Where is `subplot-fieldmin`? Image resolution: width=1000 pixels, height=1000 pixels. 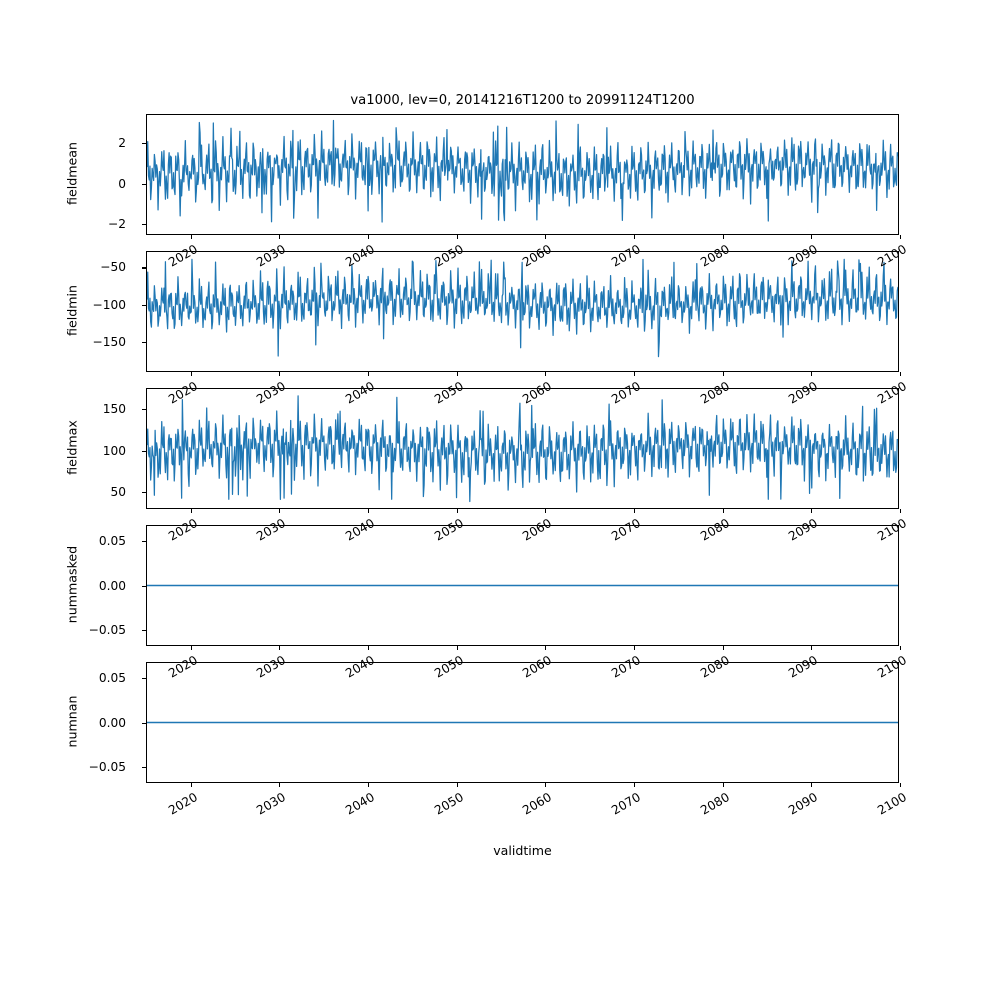
subplot-fieldmin is located at coordinates (522, 311).